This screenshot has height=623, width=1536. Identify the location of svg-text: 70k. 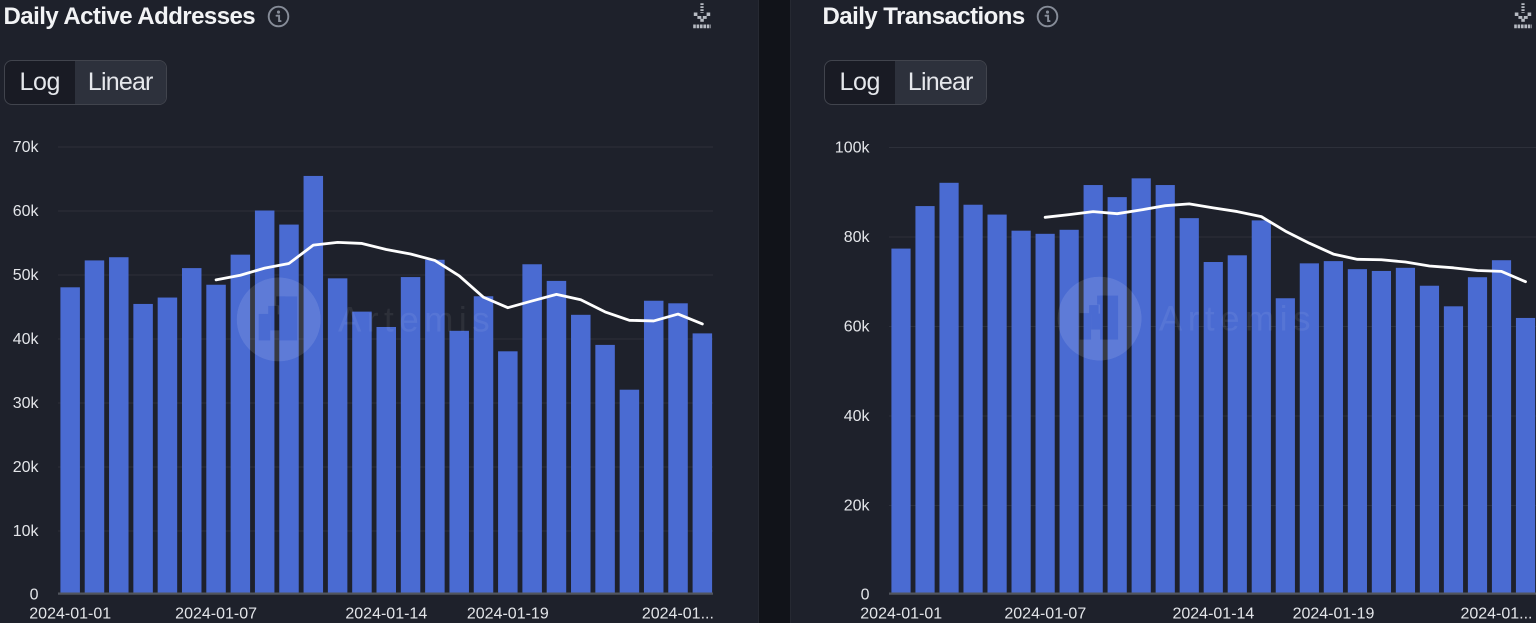
(26, 147).